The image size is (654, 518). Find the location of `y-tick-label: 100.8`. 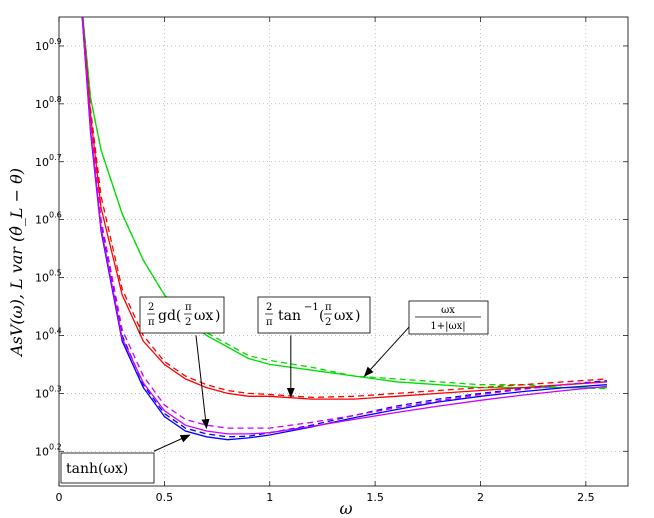

y-tick-label: 100.8 is located at coordinates (48, 103).